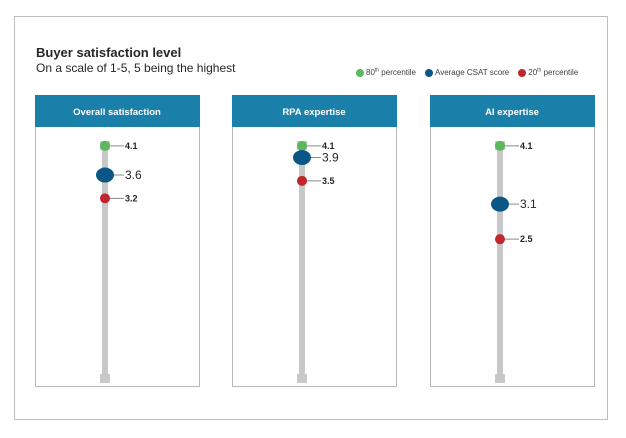 The image size is (626, 438). What do you see at coordinates (528, 204) in the screenshot?
I see `label-avg: 3.1` at bounding box center [528, 204].